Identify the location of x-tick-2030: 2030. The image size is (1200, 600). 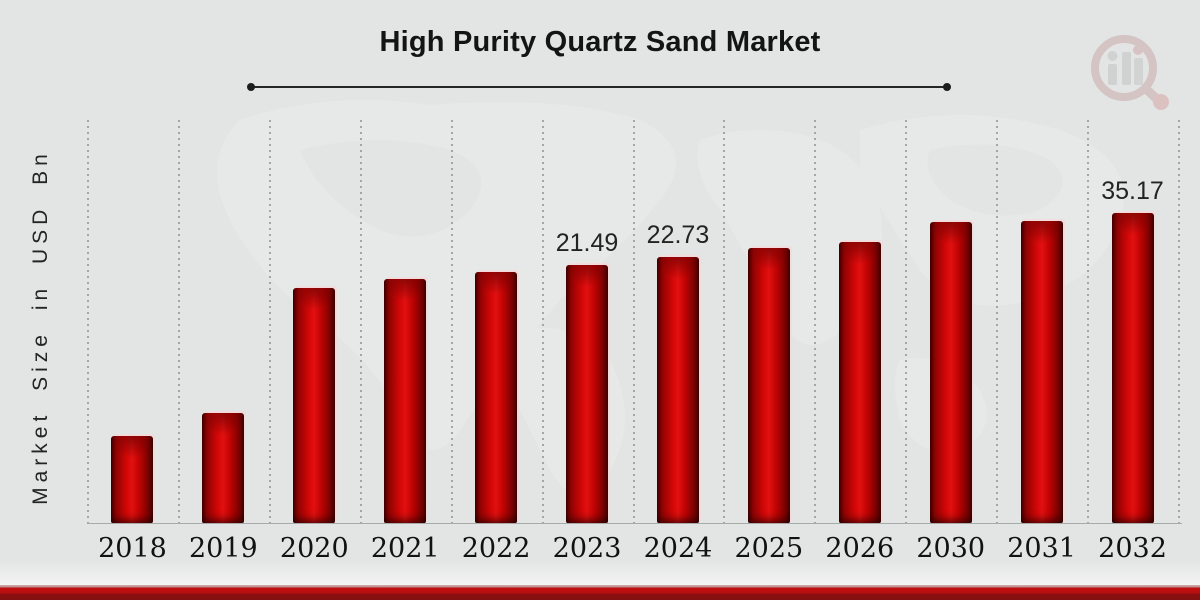
(951, 548).